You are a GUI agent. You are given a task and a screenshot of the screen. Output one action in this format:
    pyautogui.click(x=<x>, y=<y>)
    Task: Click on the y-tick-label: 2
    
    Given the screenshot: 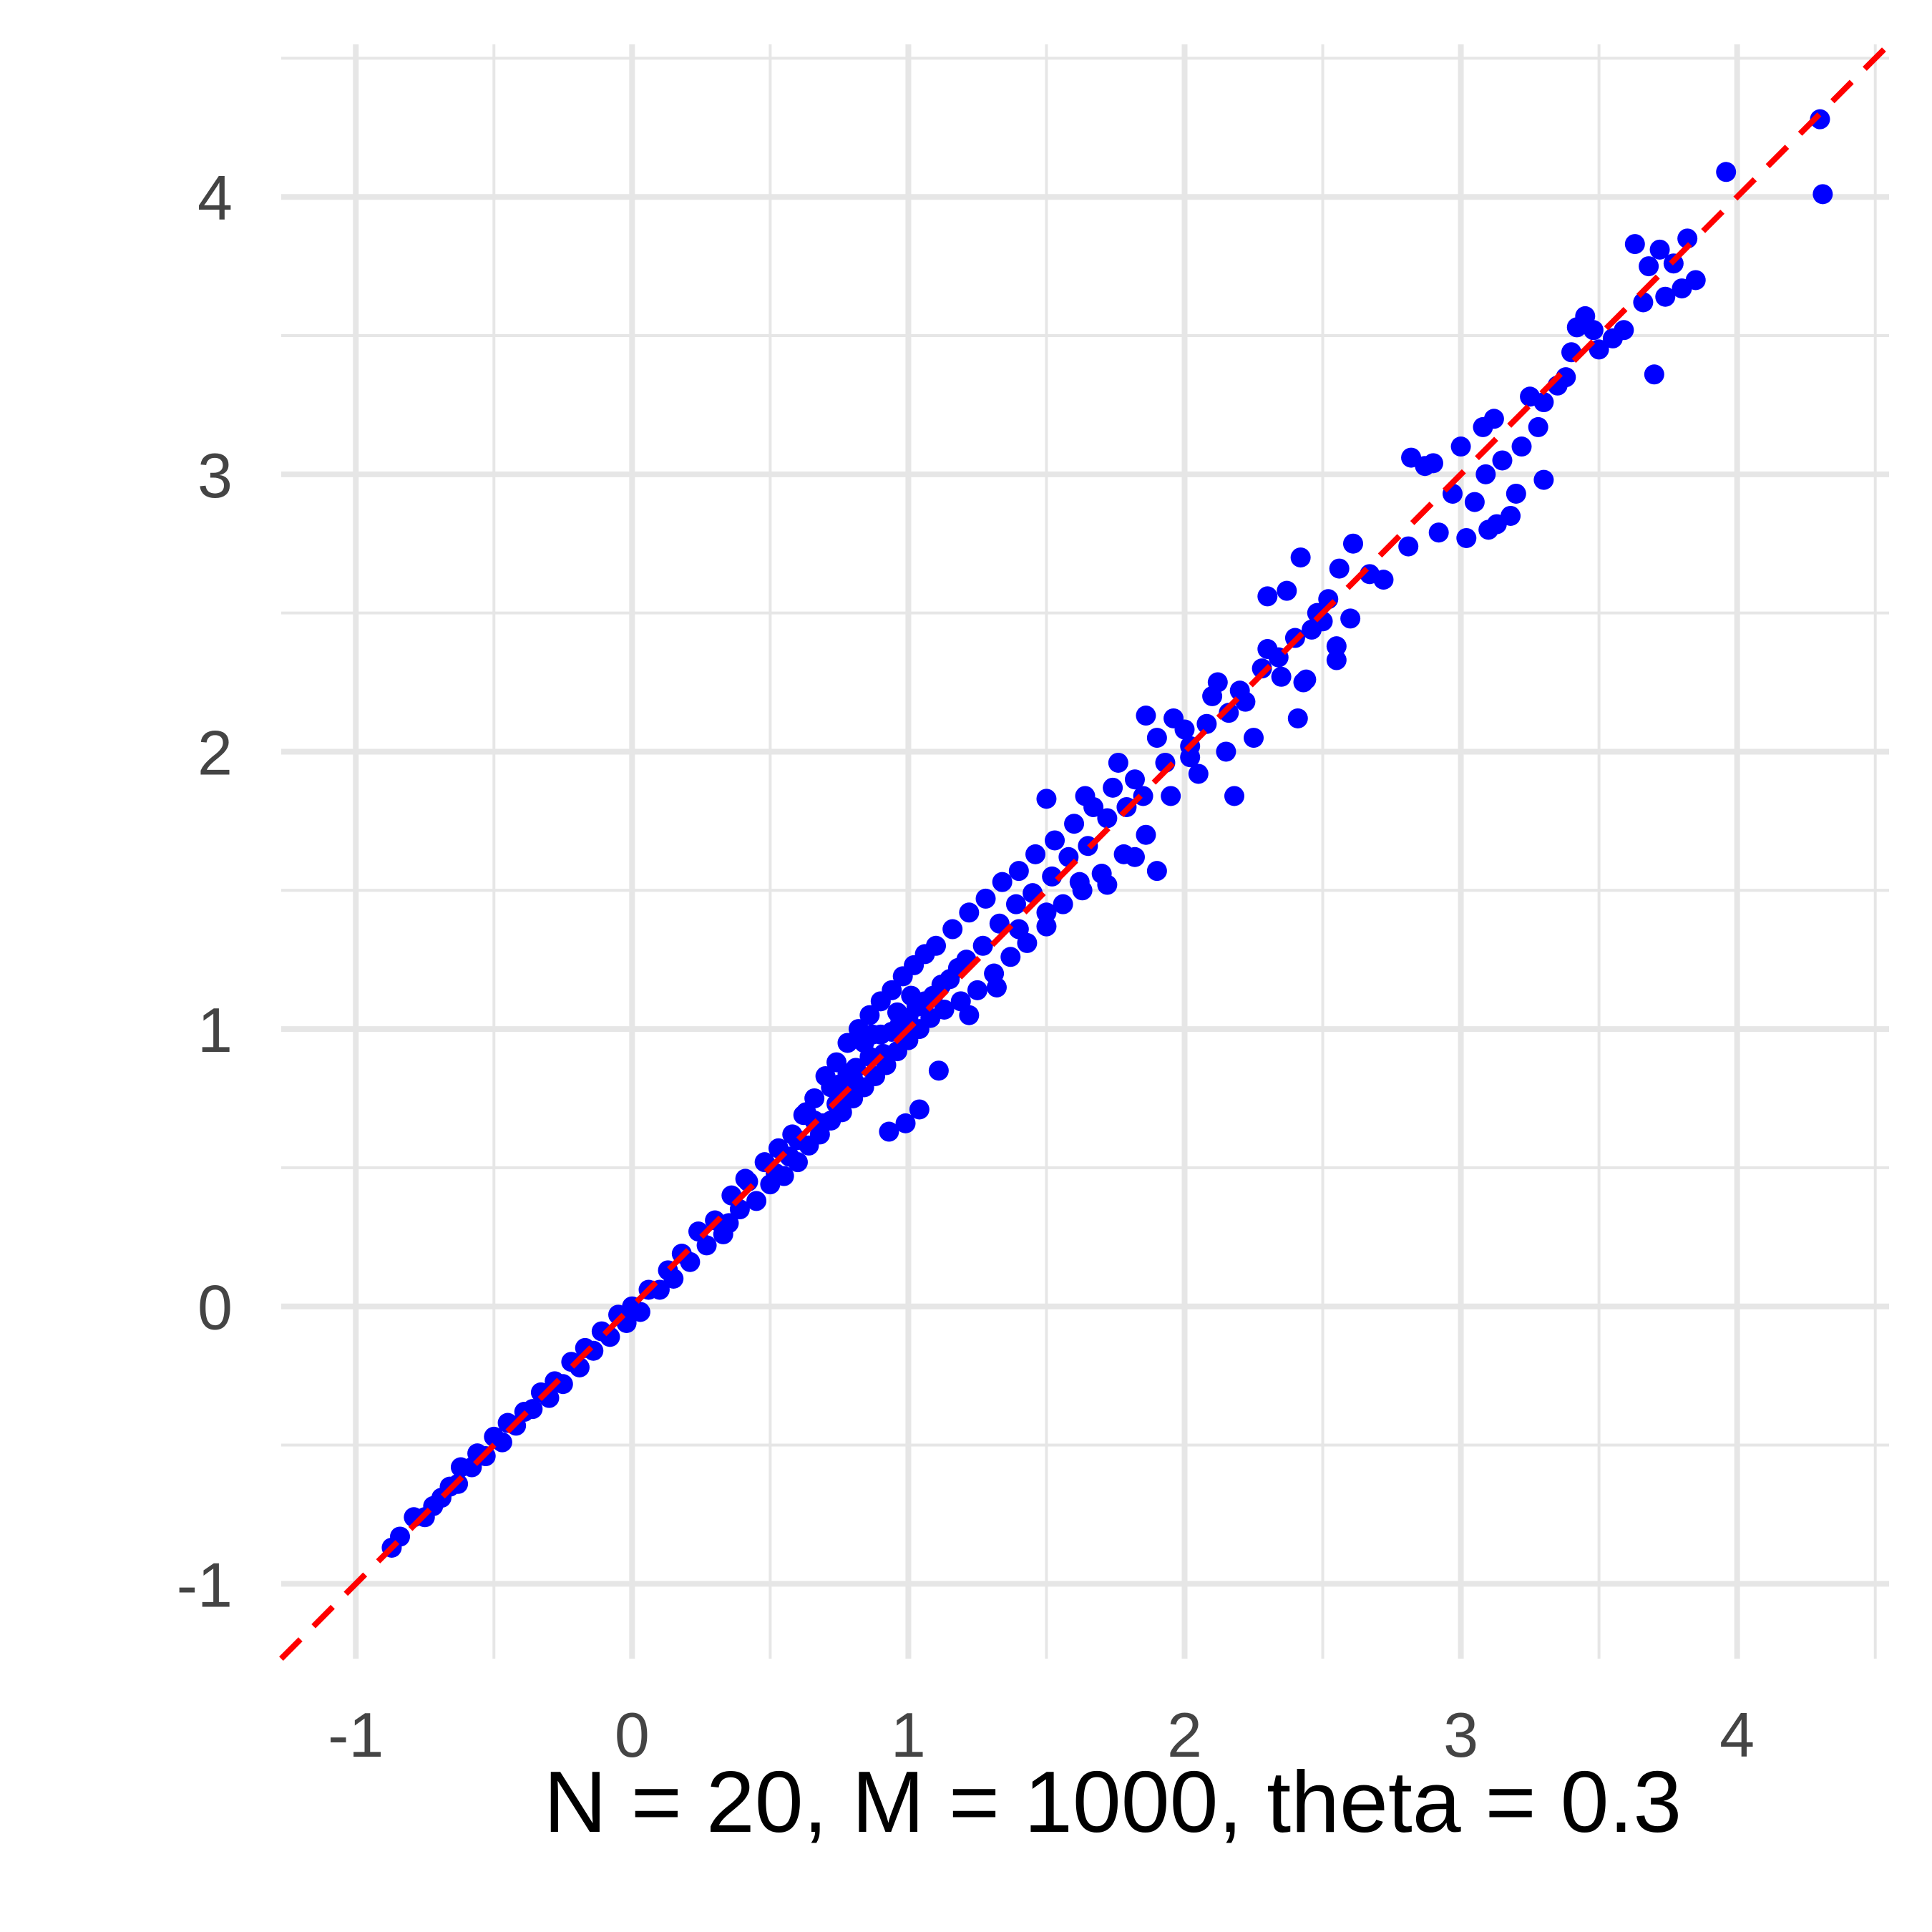 What is the action you would take?
    pyautogui.click(x=215, y=752)
    